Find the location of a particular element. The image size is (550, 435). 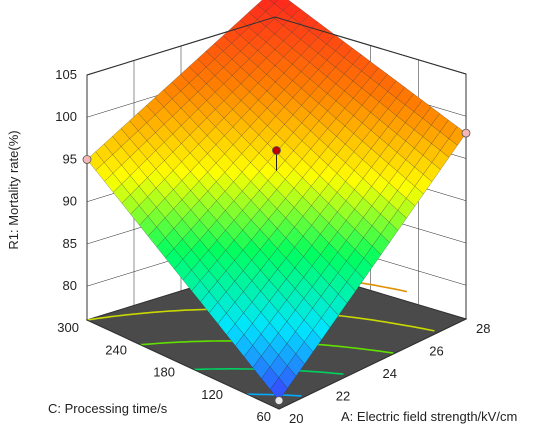

floor-contour-line is located at coordinates (274, 395).